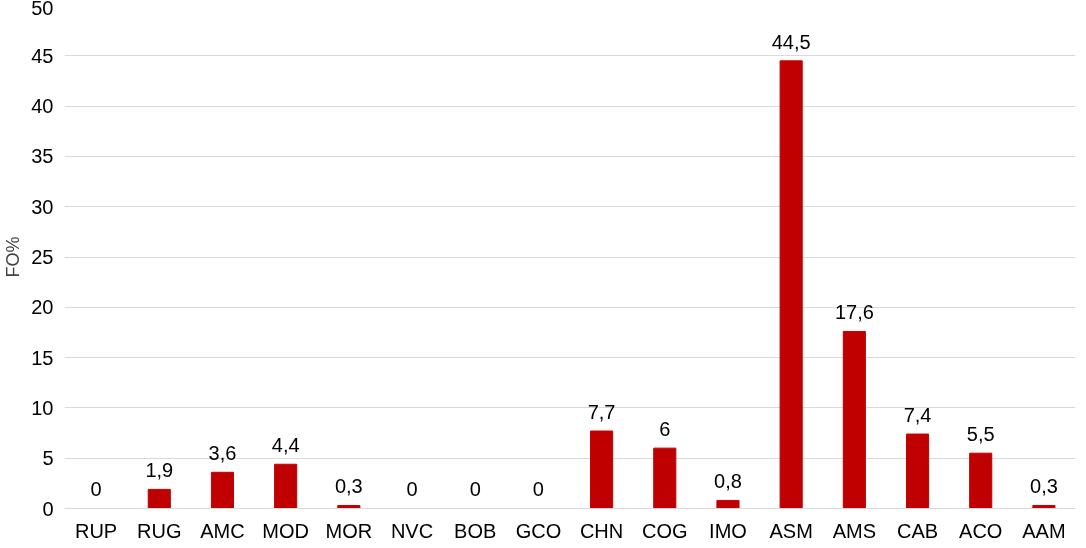 This screenshot has width=1086, height=548. Describe the element at coordinates (854, 312) in the screenshot. I see `data-label: 17,6` at that location.